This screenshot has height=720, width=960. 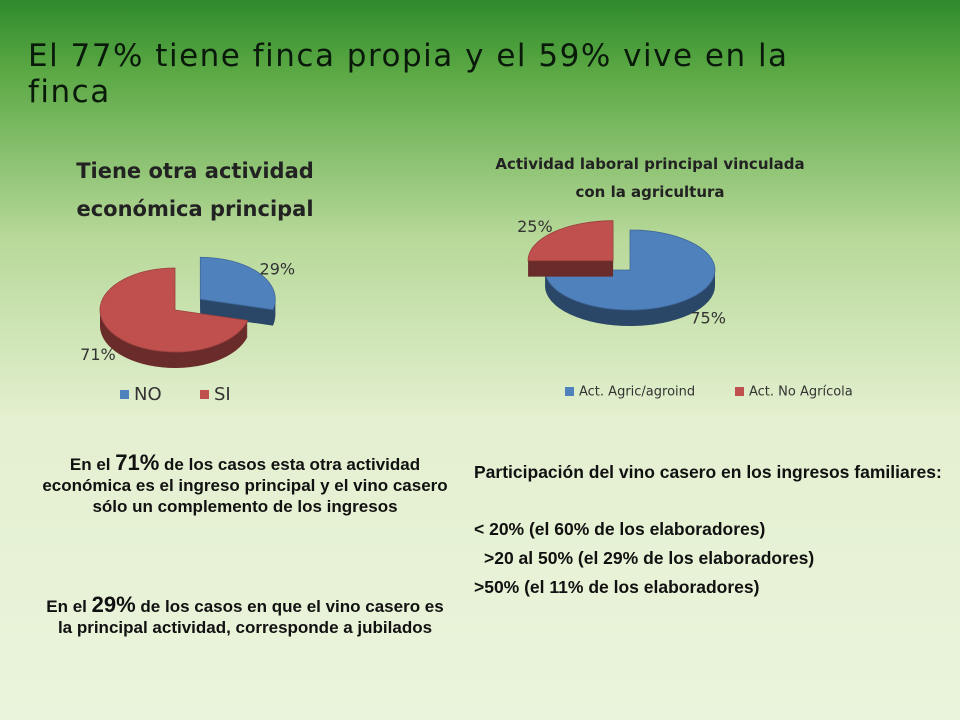 What do you see at coordinates (137, 462) in the screenshot?
I see `text: 71%` at bounding box center [137, 462].